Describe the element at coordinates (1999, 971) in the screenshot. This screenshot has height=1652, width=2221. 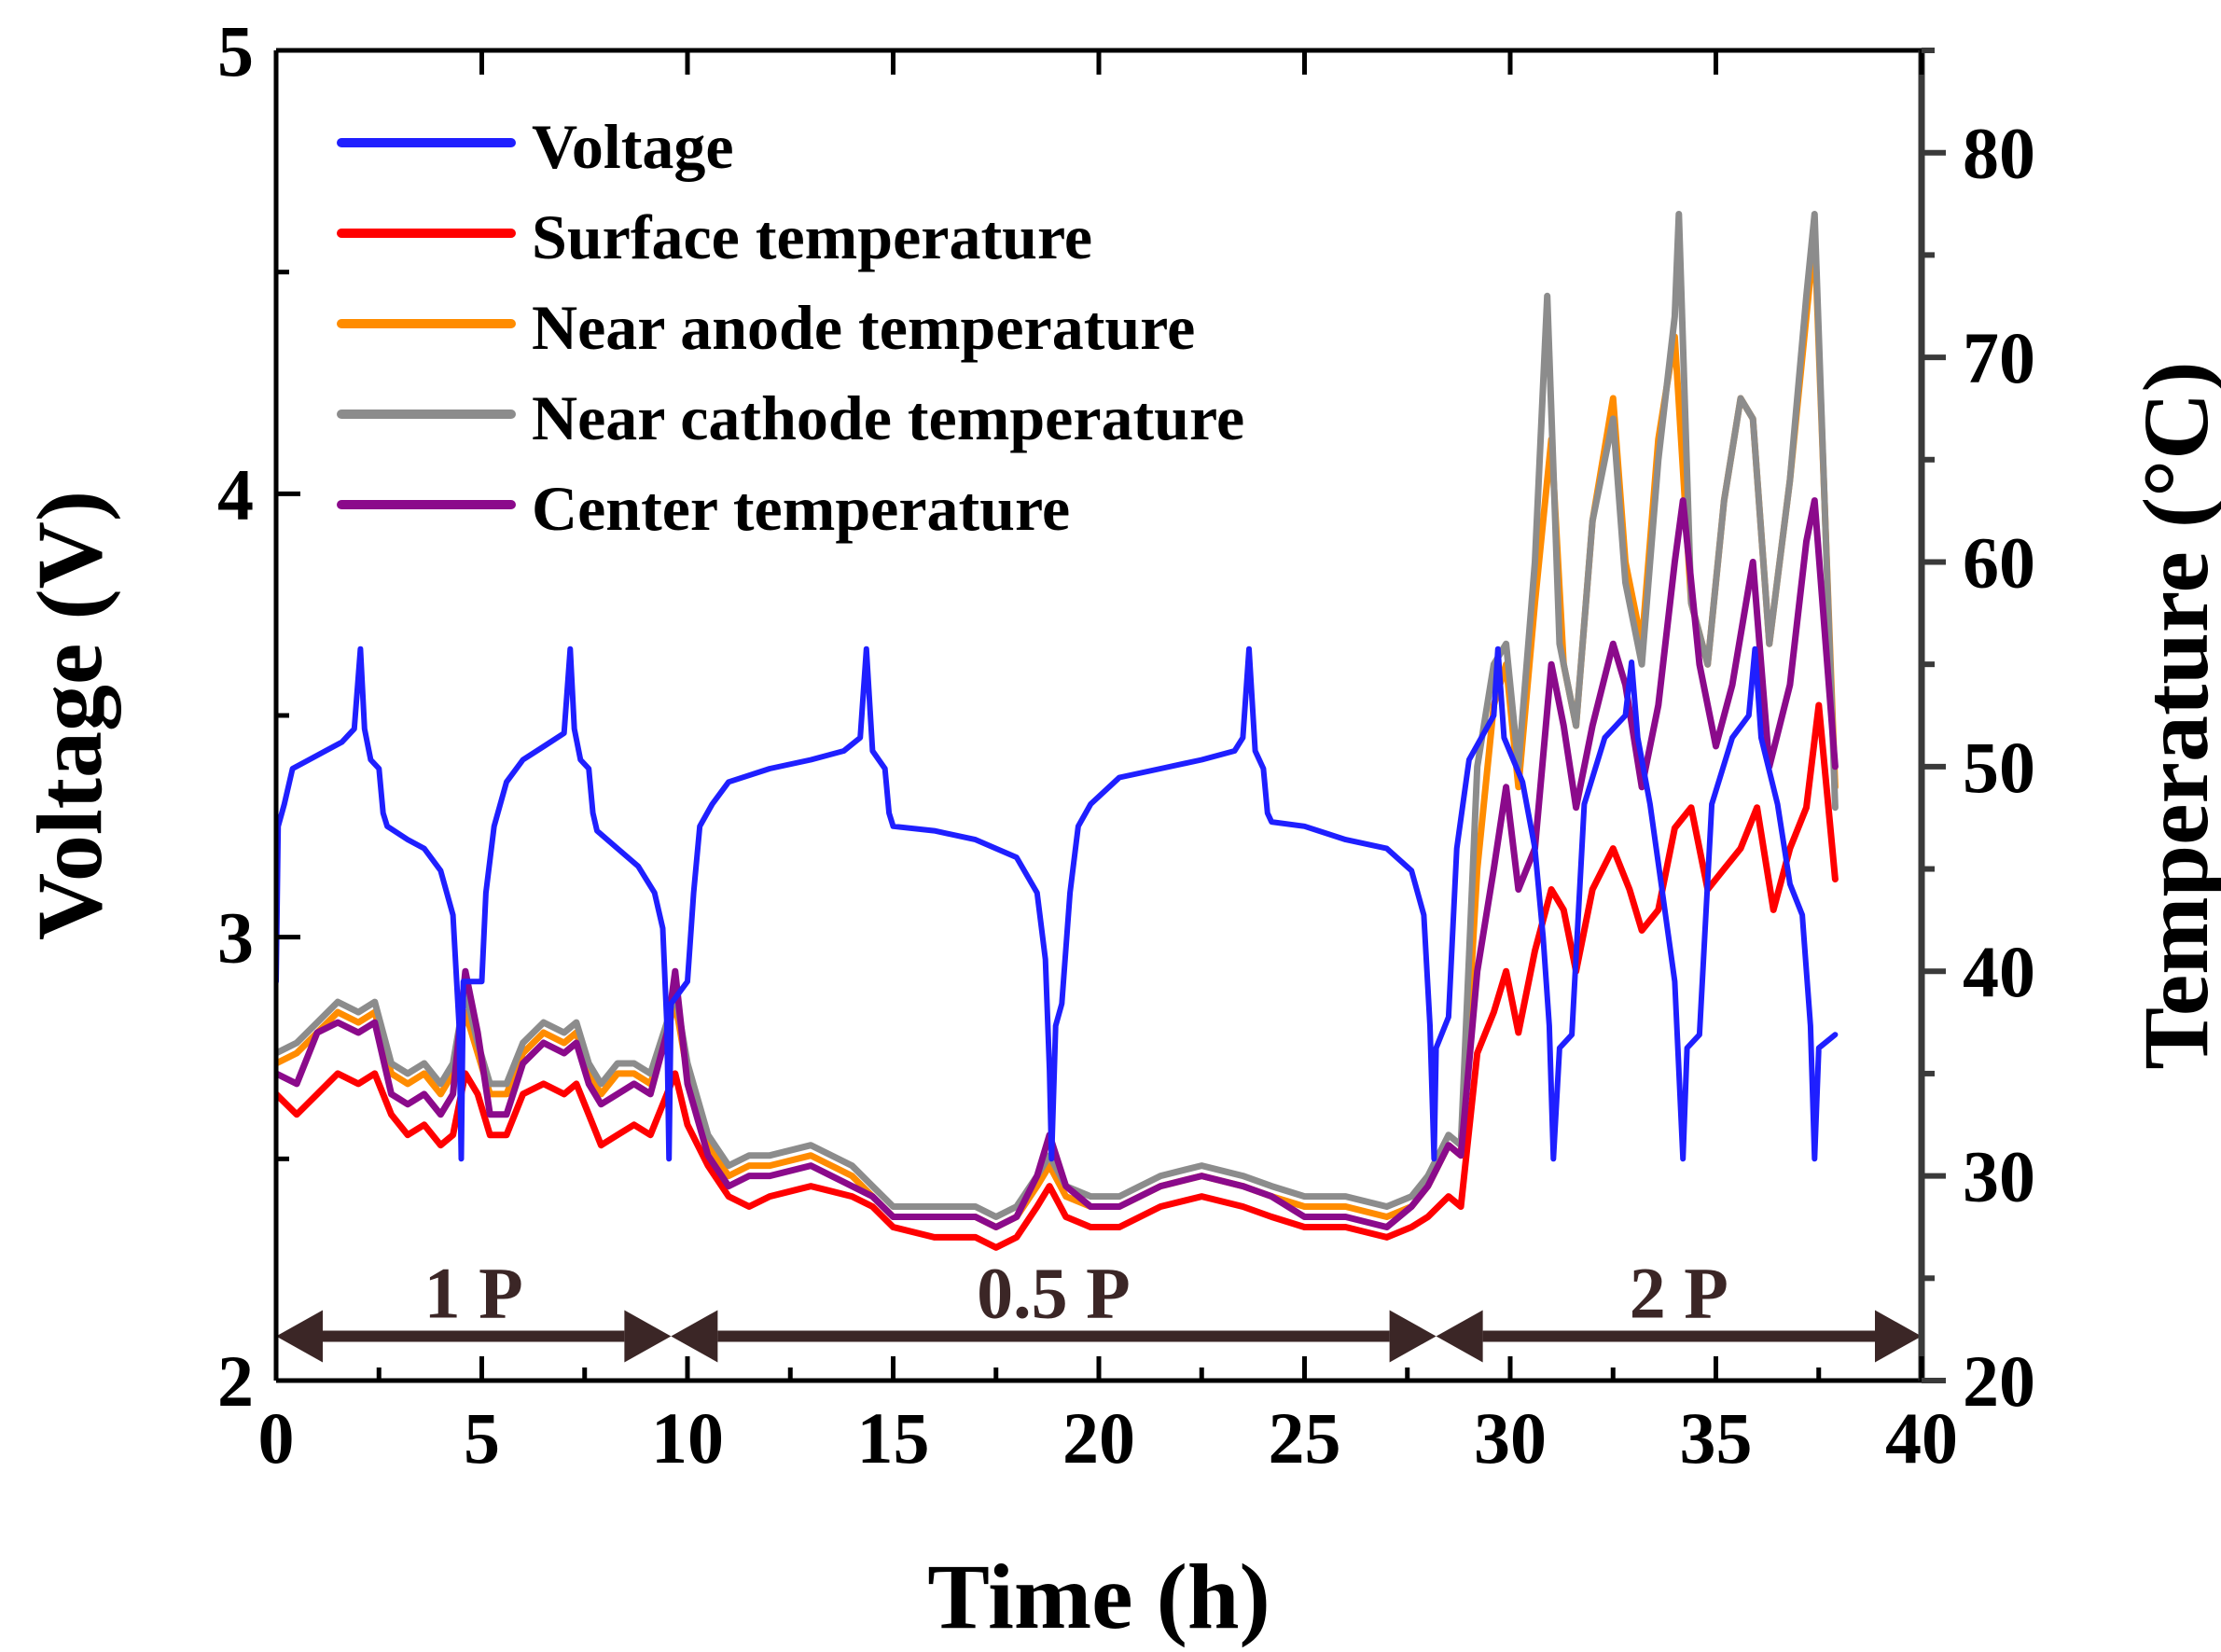
I see `y-right-tick-label: 40` at that location.